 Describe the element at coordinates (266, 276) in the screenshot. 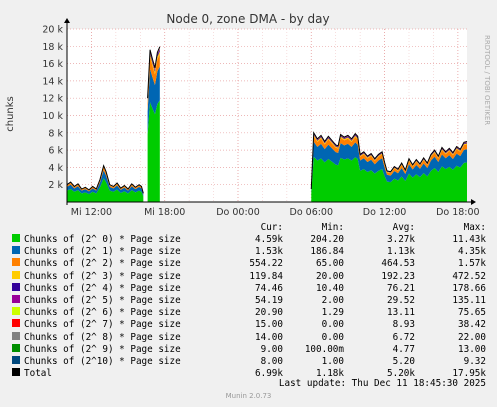

I see `legend-cur: 119.84` at that location.